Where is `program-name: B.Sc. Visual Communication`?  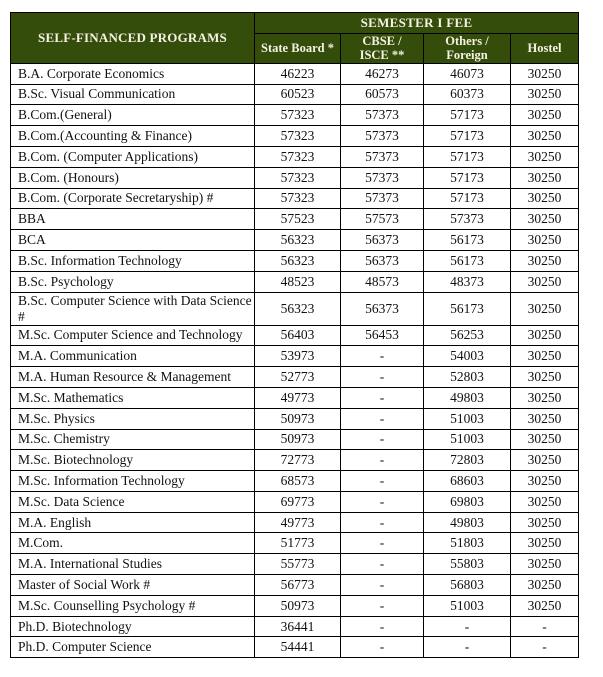
program-name: B.Sc. Visual Communication is located at coordinates (132, 94).